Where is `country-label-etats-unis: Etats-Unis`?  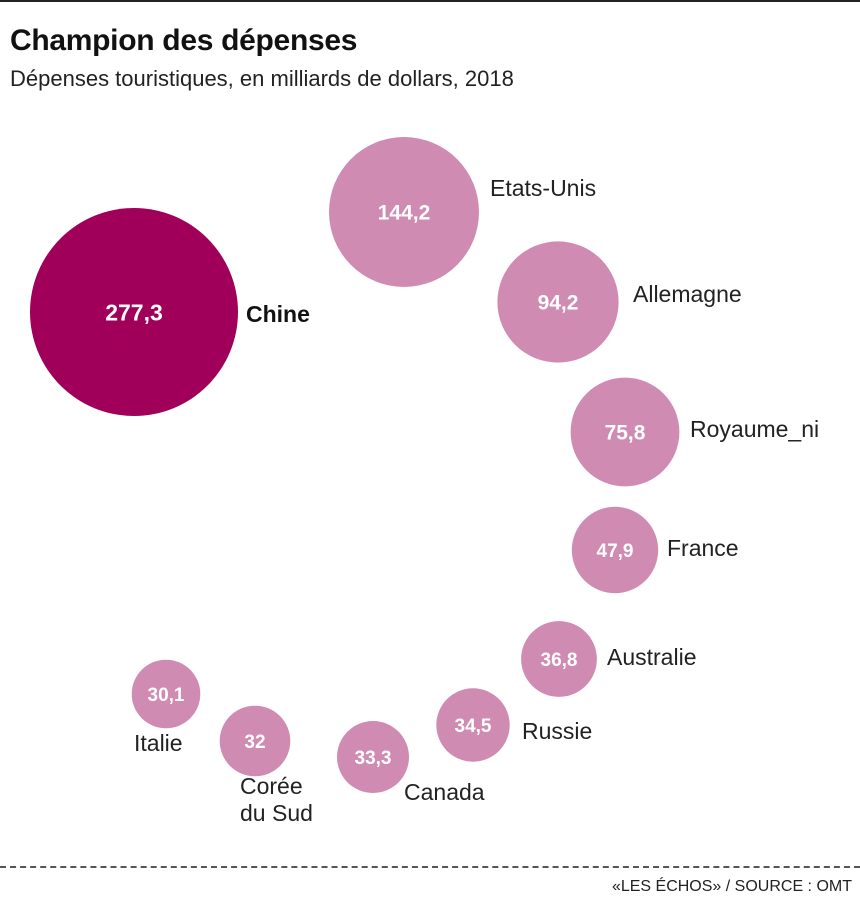
country-label-etats-unis: Etats-Unis is located at coordinates (543, 188).